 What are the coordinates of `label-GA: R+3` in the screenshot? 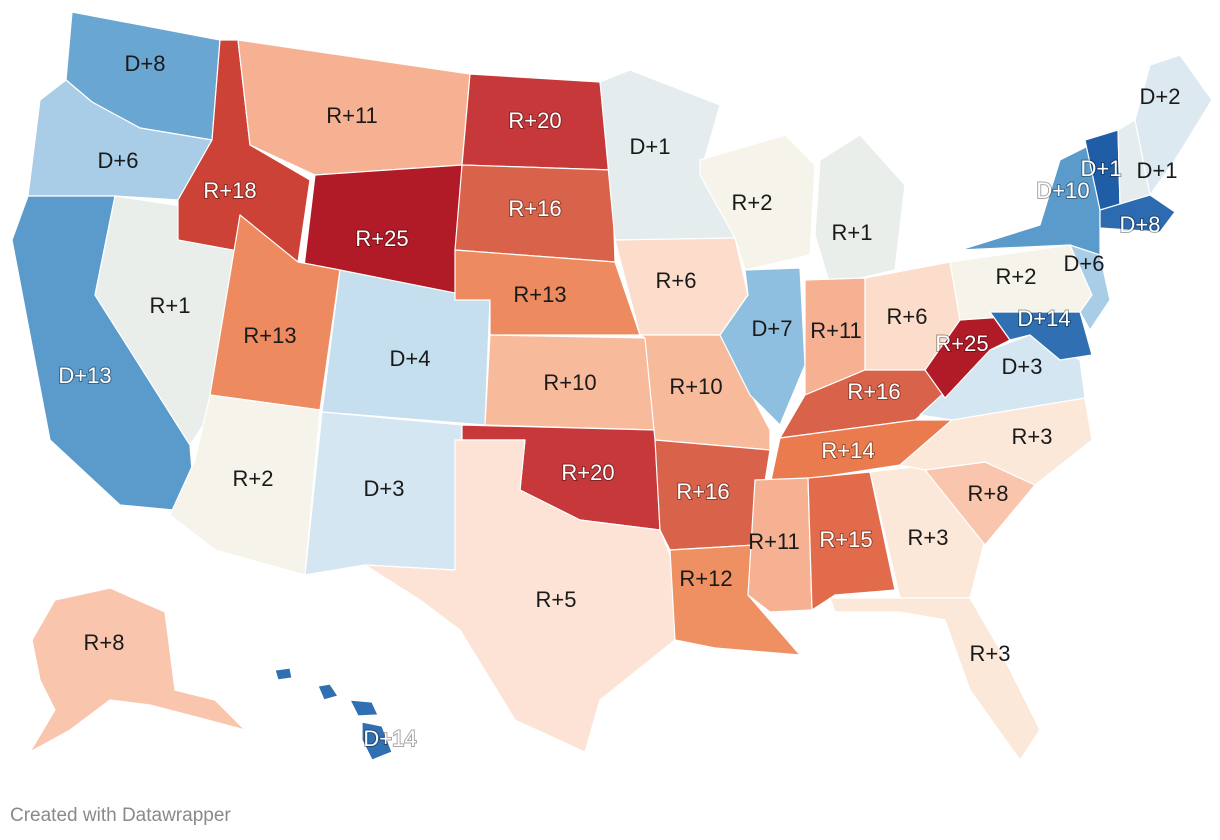 It's located at (928, 537).